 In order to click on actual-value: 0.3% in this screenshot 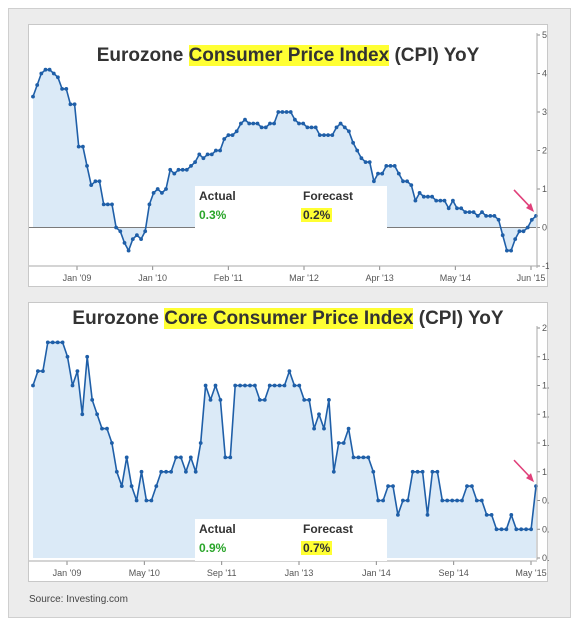, I will do `click(213, 215)`.